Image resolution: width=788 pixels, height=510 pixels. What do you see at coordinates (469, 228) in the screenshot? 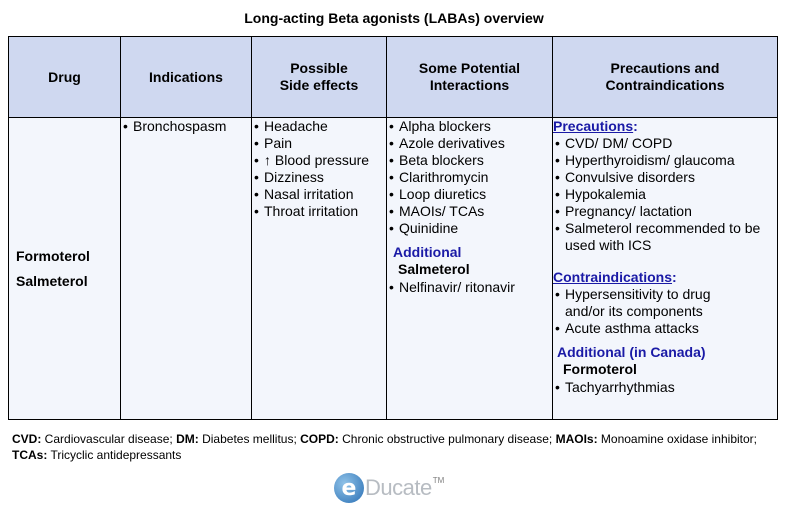
I see `list-item: Quinidine` at bounding box center [469, 228].